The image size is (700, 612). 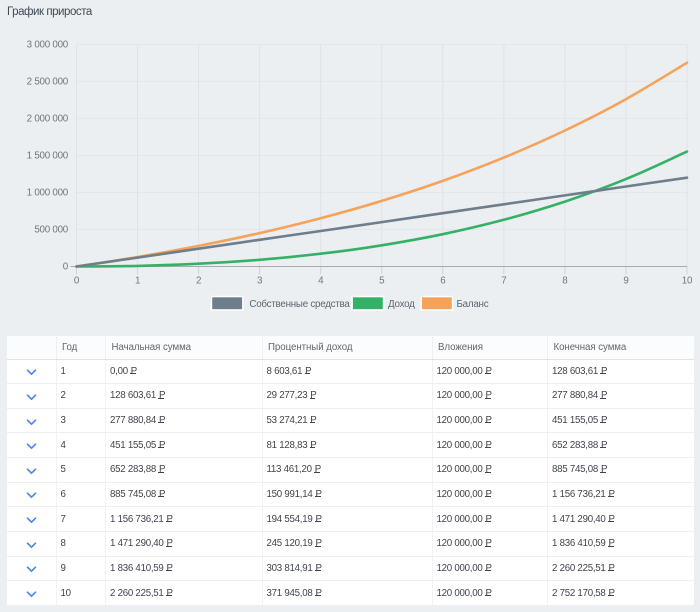 I want to click on svg-text: Собственные средства, so click(x=299, y=304).